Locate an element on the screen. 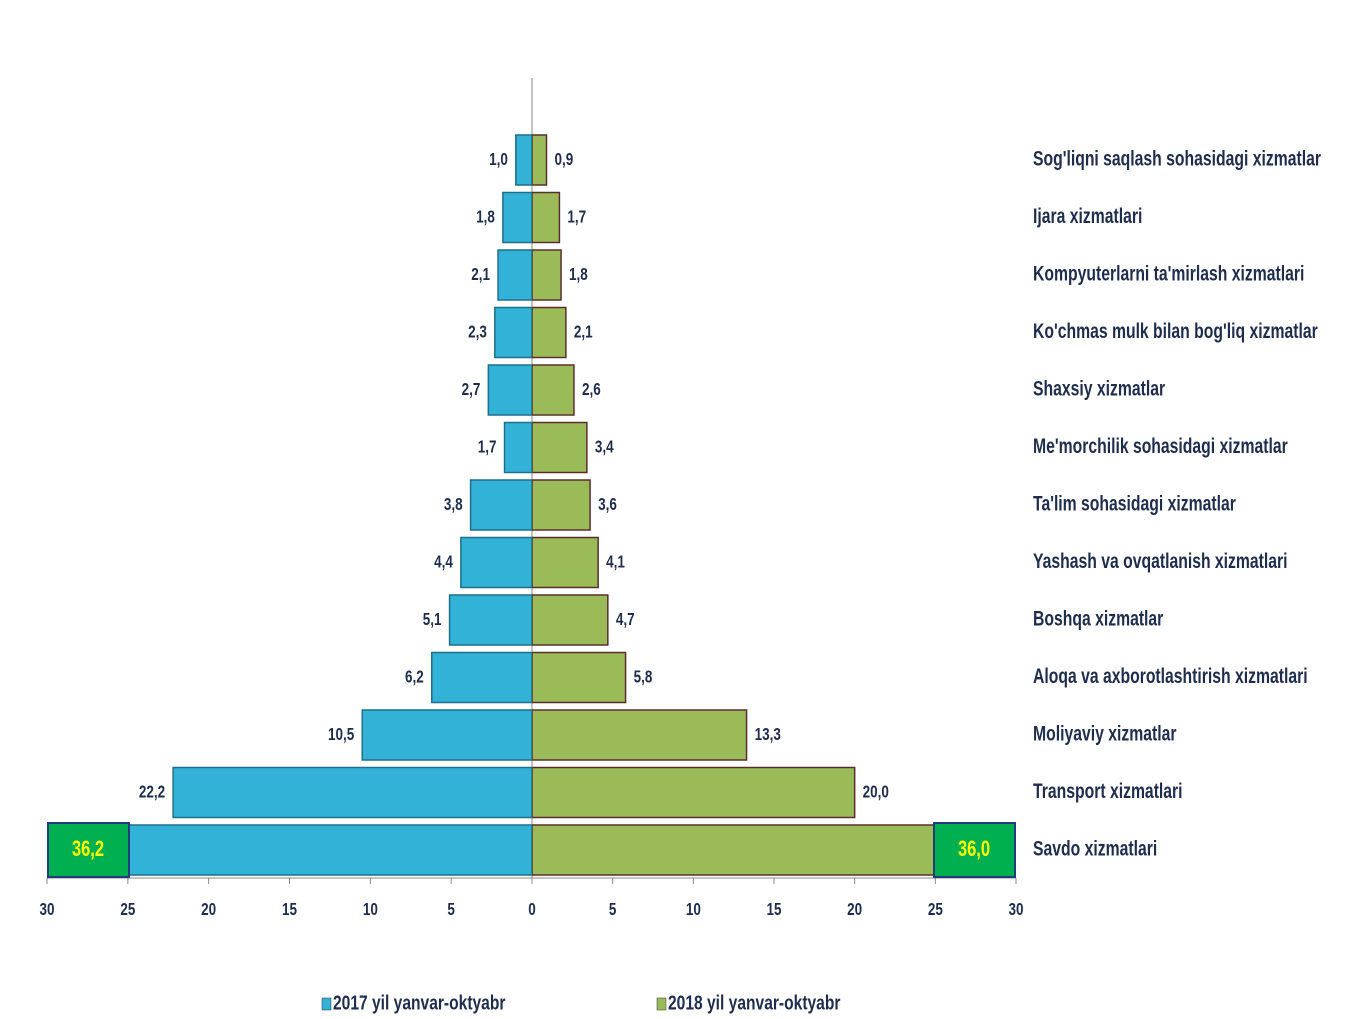  value-label: 22,2 is located at coordinates (152, 792).